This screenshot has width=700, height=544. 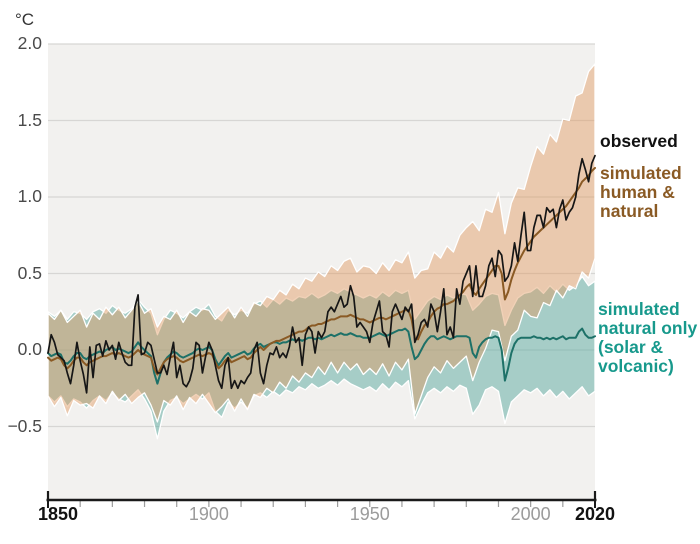 I want to click on legend-observed: observed, so click(x=639, y=141).